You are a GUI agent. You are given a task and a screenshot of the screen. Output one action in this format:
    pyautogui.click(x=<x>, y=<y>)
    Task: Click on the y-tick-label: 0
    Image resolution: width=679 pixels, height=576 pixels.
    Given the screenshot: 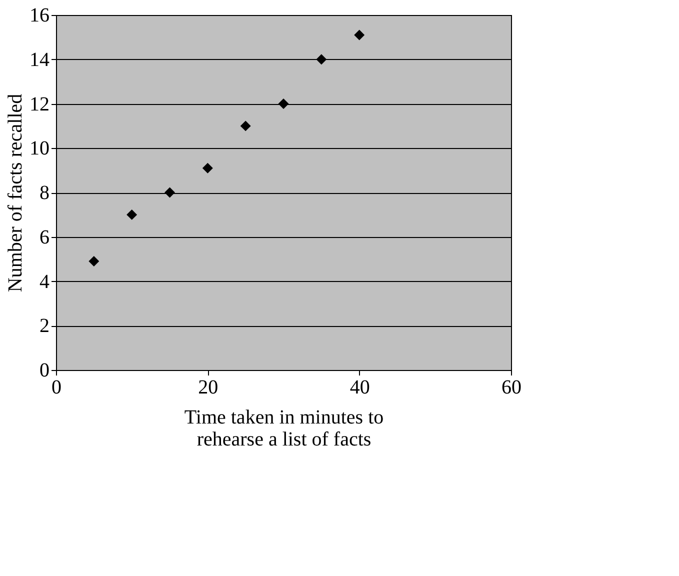 What is the action you would take?
    pyautogui.click(x=45, y=371)
    